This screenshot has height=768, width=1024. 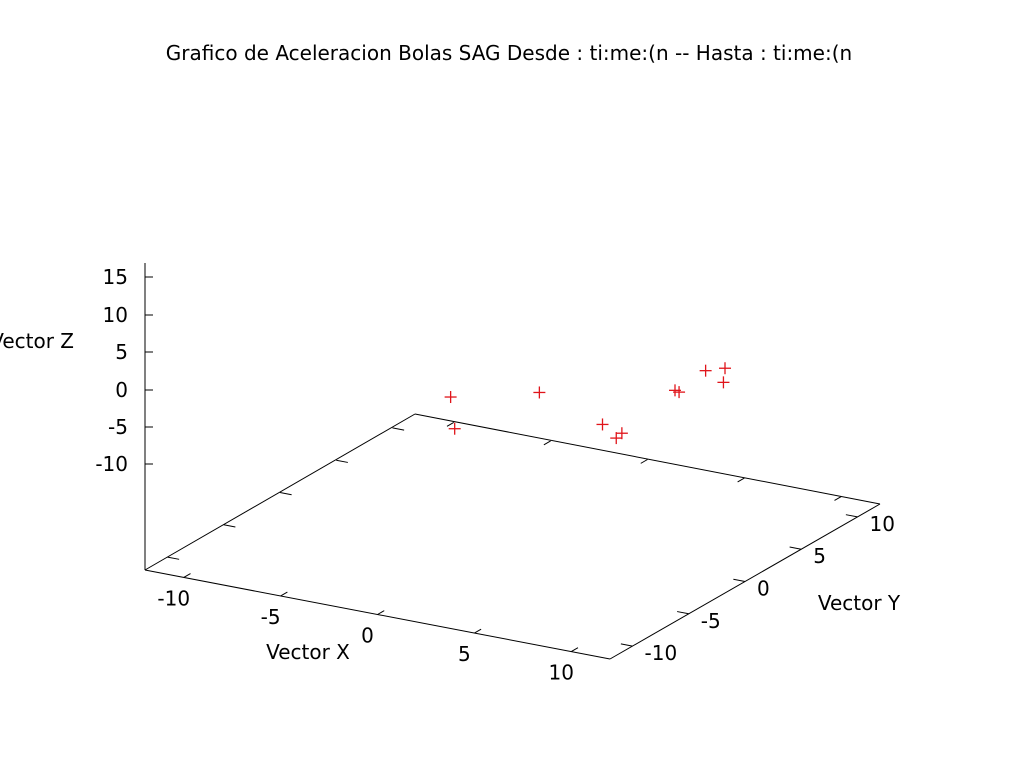 What do you see at coordinates (763, 589) in the screenshot?
I see `y-tick-label: 0` at bounding box center [763, 589].